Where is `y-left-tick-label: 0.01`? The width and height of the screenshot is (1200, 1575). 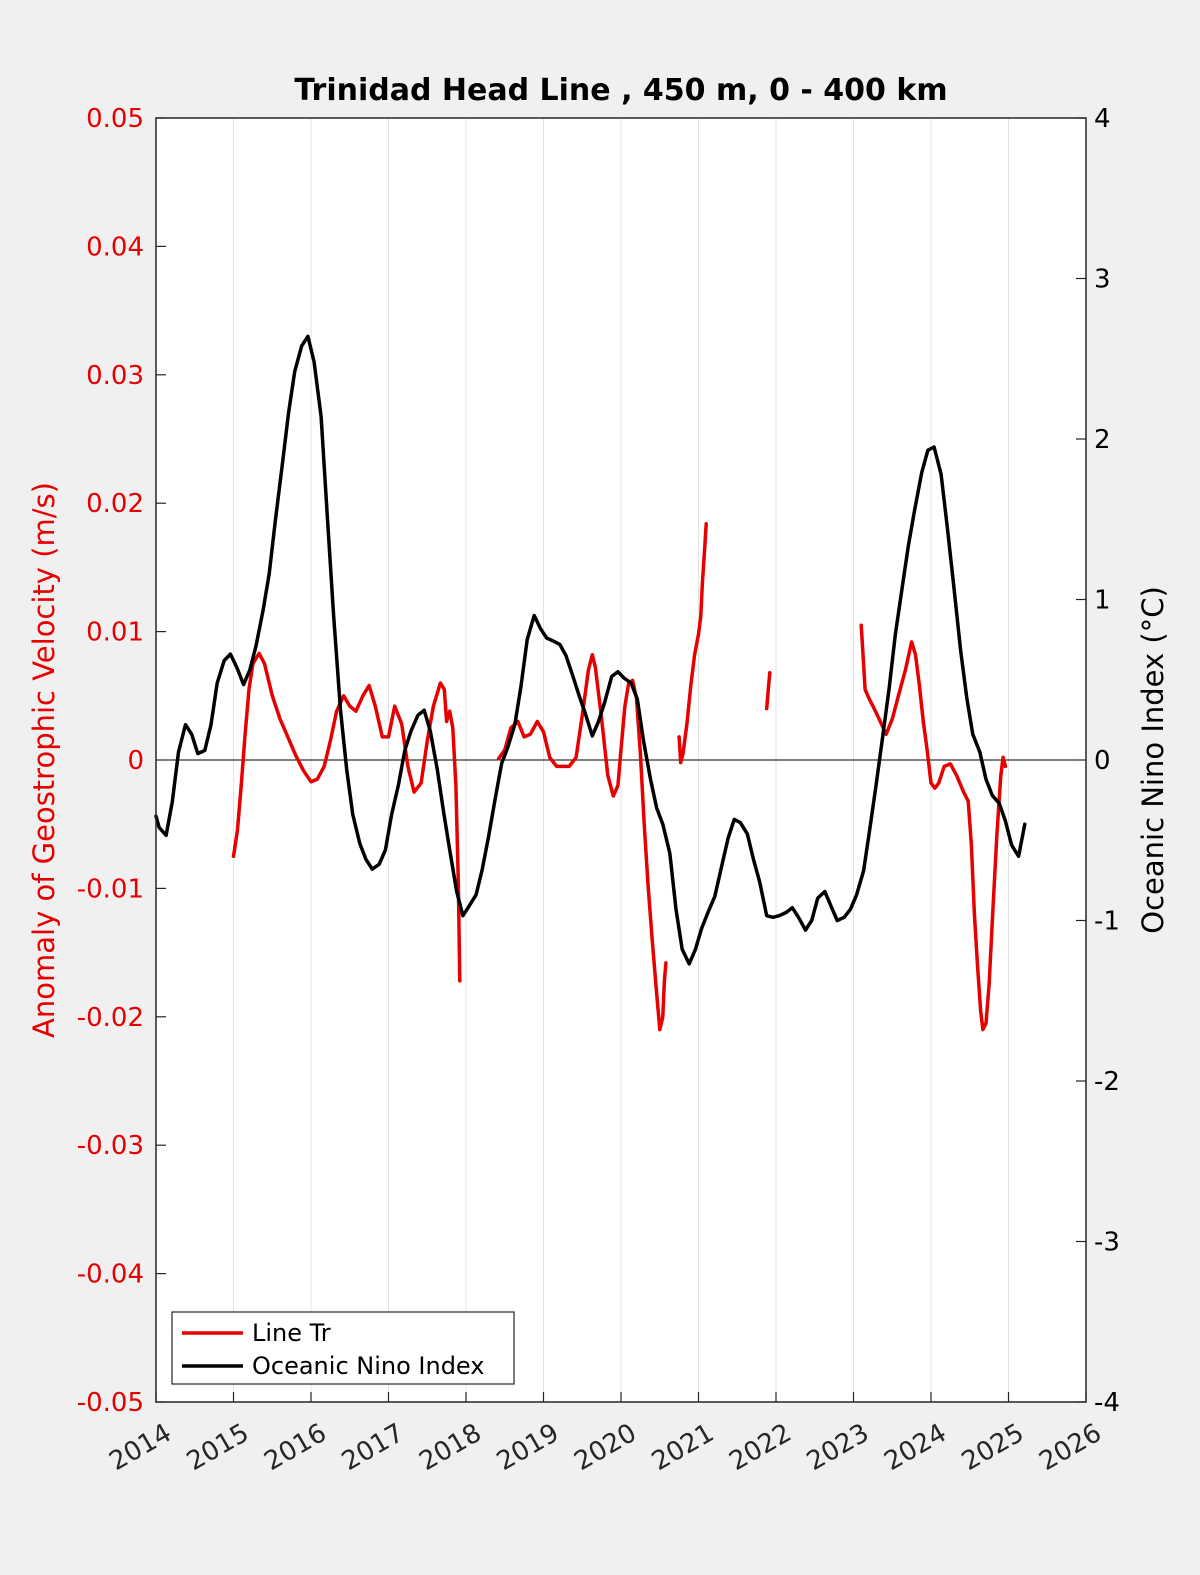
y-left-tick-label: 0.01 is located at coordinates (115, 633).